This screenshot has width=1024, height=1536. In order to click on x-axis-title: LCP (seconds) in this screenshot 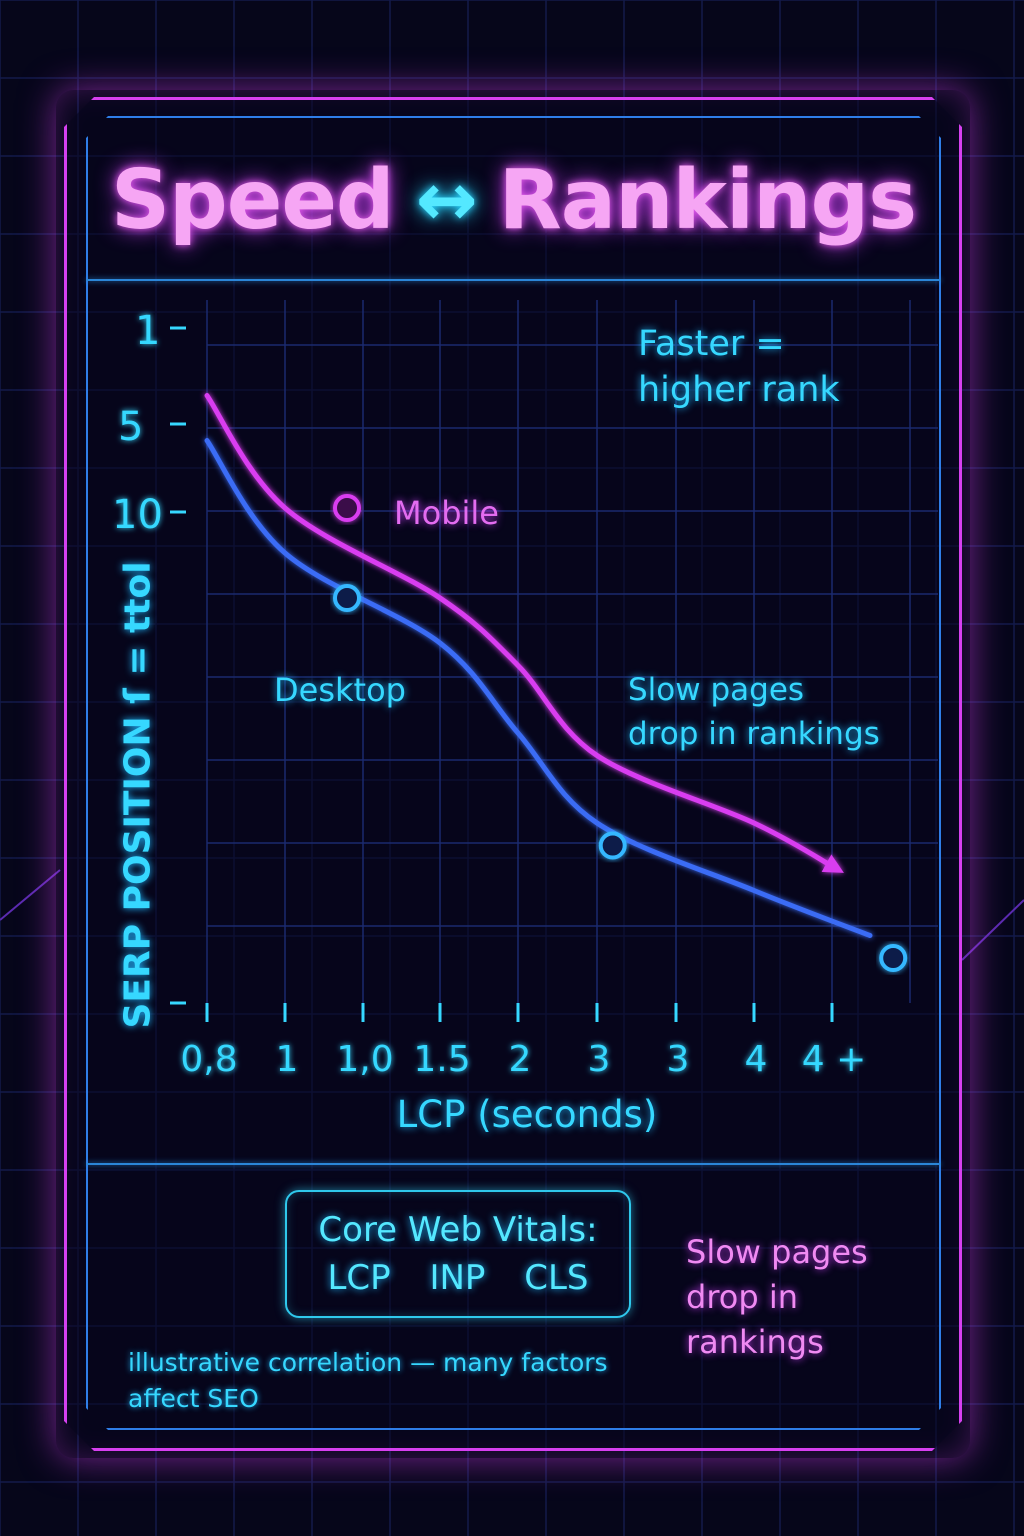, I will do `click(527, 1114)`.